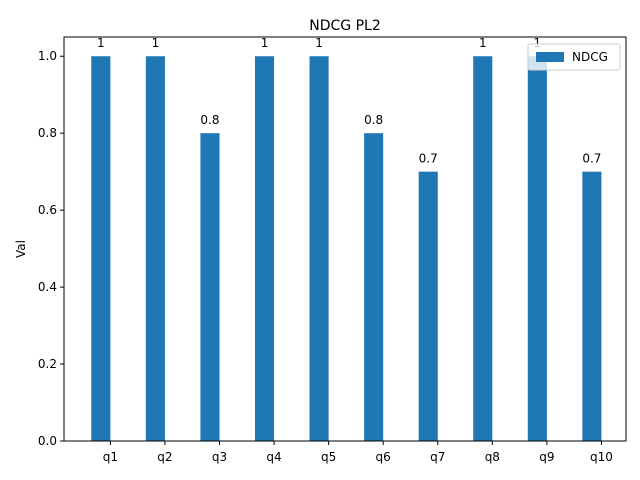 The width and height of the screenshot is (640, 480). Describe the element at coordinates (344, 26) in the screenshot. I see `chart-title: NDCG PL2` at that location.